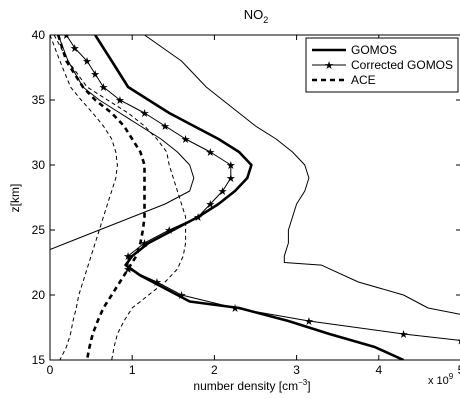  Describe the element at coordinates (39, 230) in the screenshot. I see `y-tick-label: 25` at that location.